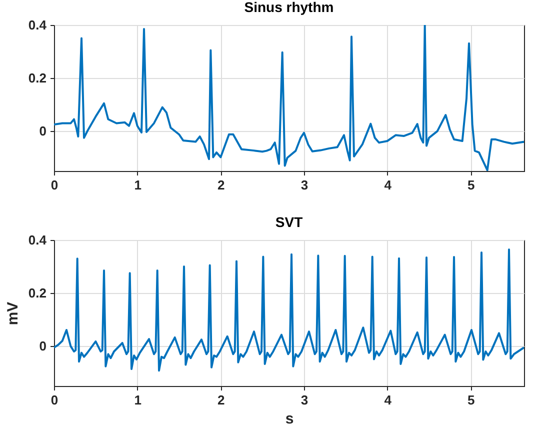 Image resolution: width=539 pixels, height=448 pixels. I want to click on y-axis-title: mV, so click(13, 314).